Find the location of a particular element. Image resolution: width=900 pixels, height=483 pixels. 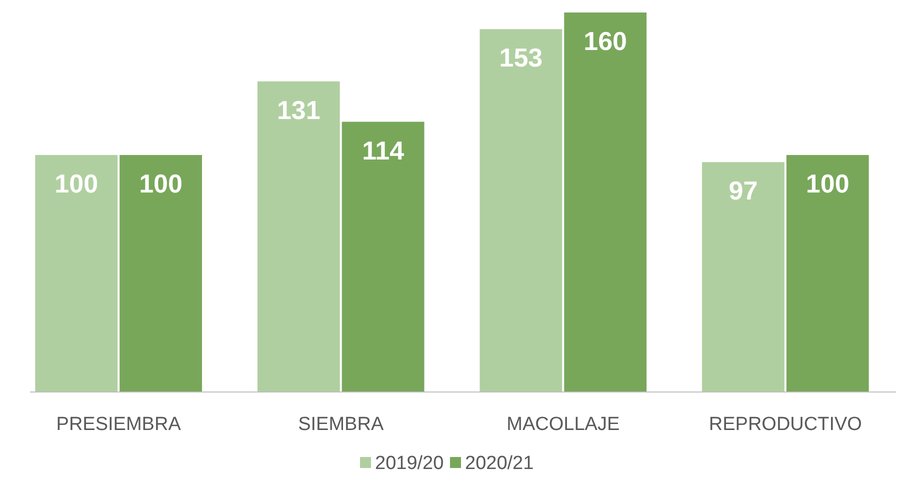

legend-label: 2020/21 is located at coordinates (499, 463).